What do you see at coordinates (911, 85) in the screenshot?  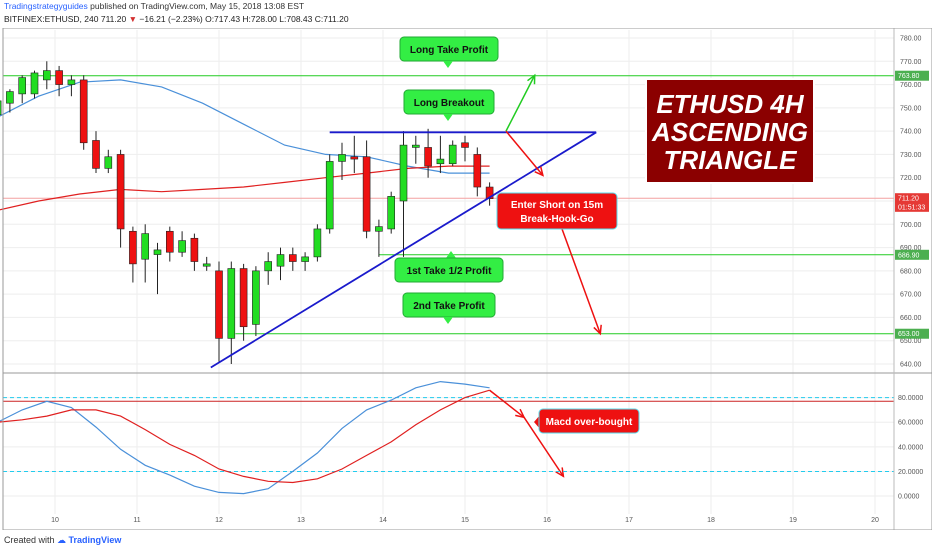 I see `price-tick-label: 760.00` at bounding box center [911, 85].